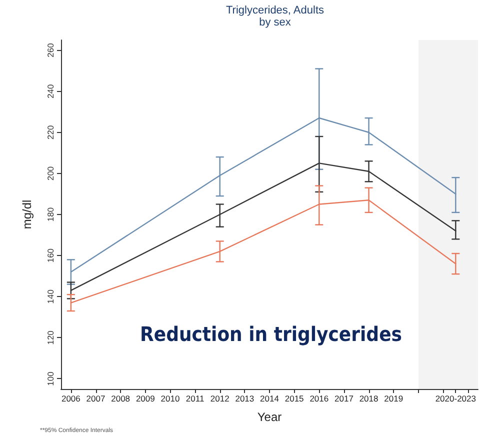 The height and width of the screenshot is (439, 480). Describe the element at coordinates (319, 399) in the screenshot. I see `x-tick-label: 2016` at that location.